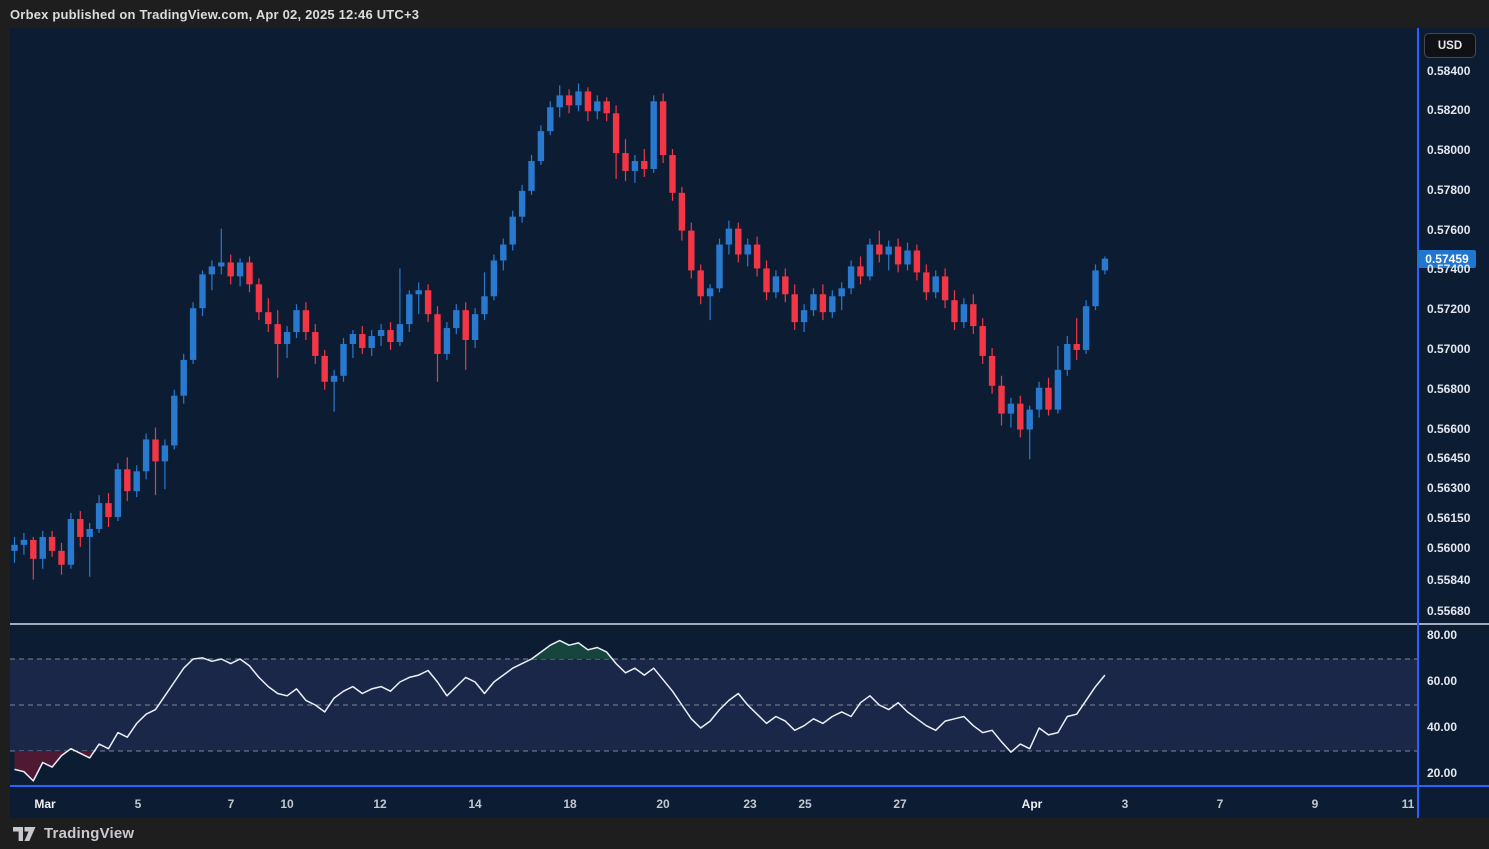 This screenshot has height=849, width=1489. I want to click on time-axis-day-label: 11, so click(1408, 804).